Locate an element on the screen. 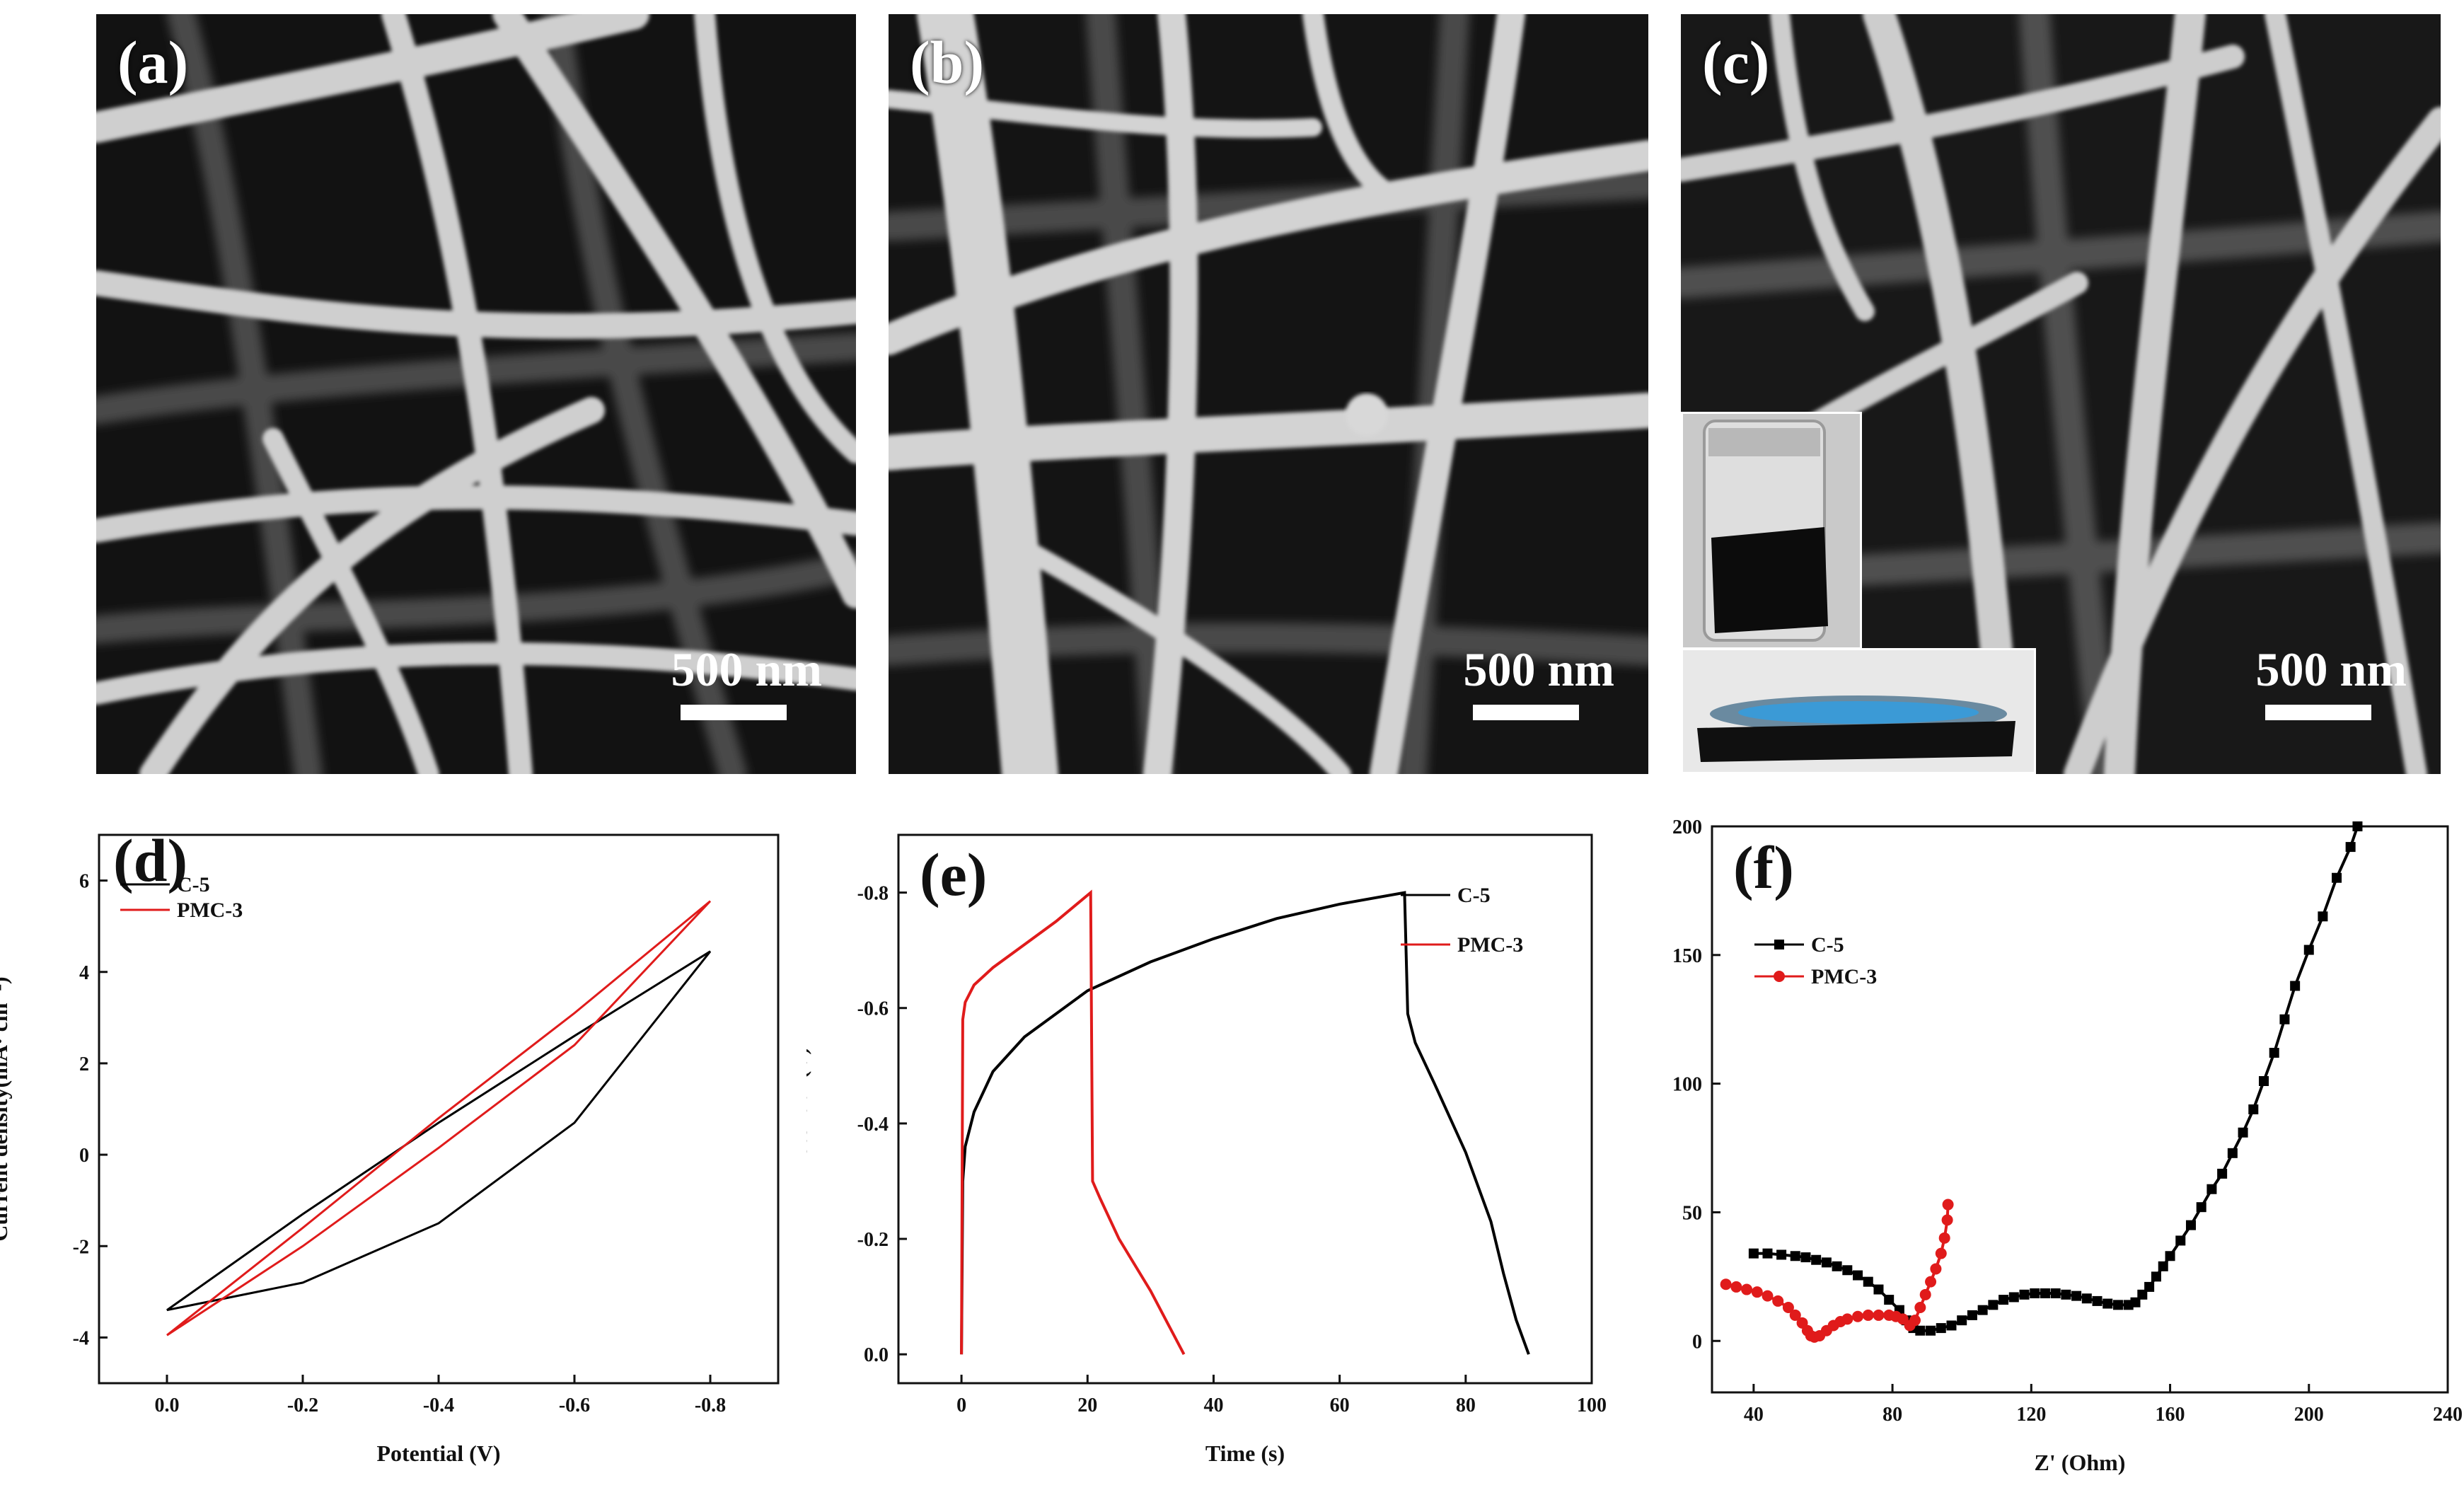  scale-bar-label-b: 500 nm is located at coordinates (1538, 669).